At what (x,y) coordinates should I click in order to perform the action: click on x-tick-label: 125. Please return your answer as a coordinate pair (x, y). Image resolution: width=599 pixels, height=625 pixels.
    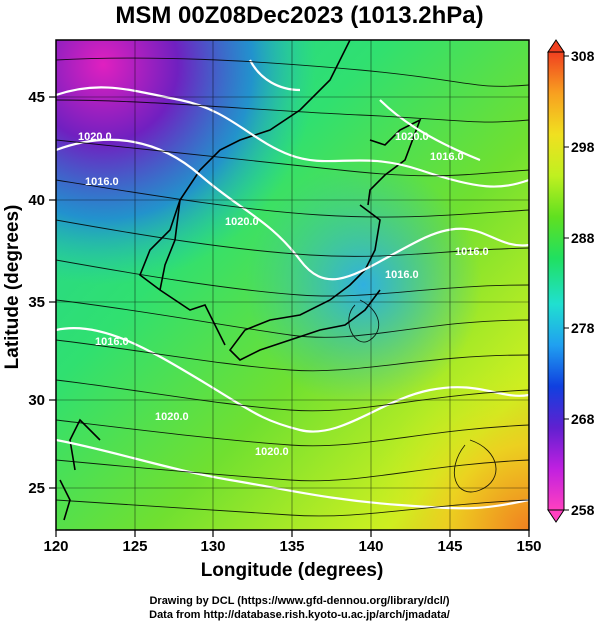
    Looking at the image, I should click on (134, 546).